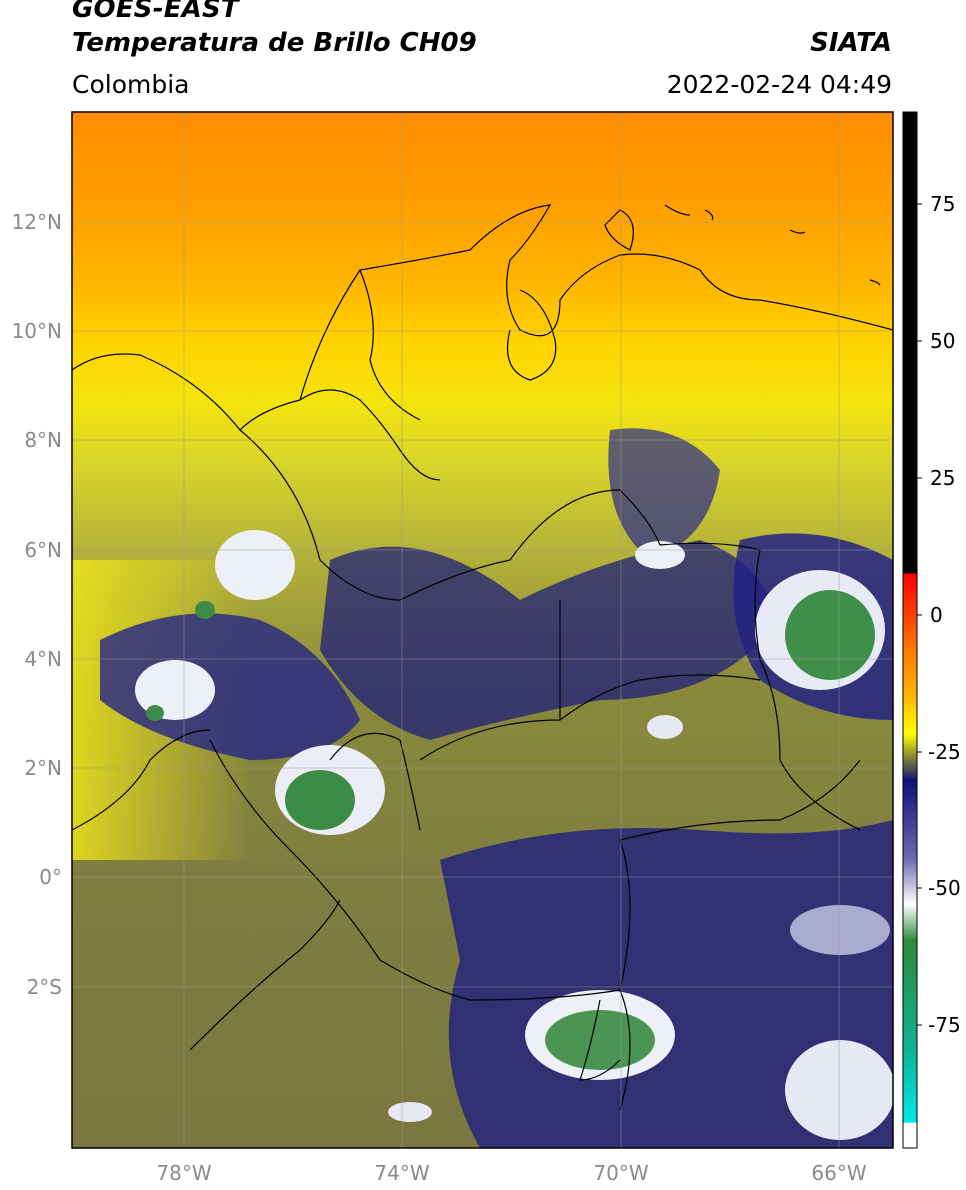  What do you see at coordinates (131, 84) in the screenshot?
I see `region-label: Colombia` at bounding box center [131, 84].